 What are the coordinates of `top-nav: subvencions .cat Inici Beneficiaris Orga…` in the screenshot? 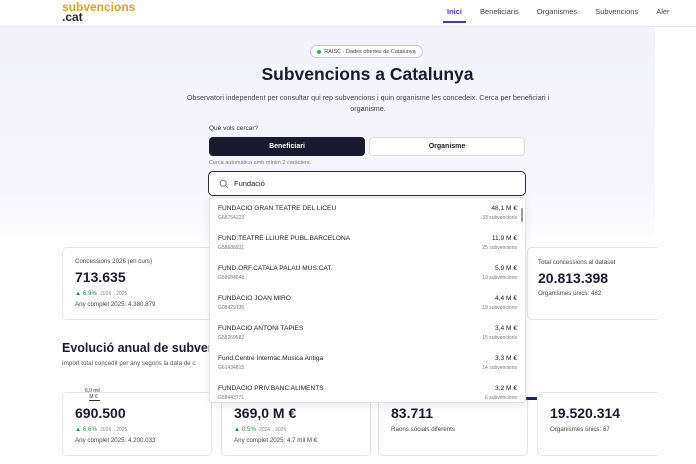 It's located at (348, 13).